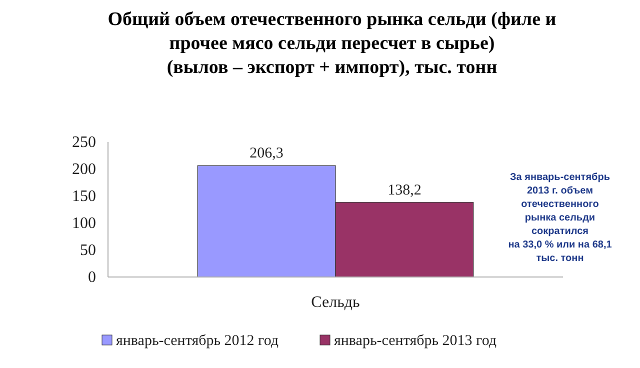  What do you see at coordinates (92, 277) in the screenshot?
I see `y-tick-label: 0` at bounding box center [92, 277].